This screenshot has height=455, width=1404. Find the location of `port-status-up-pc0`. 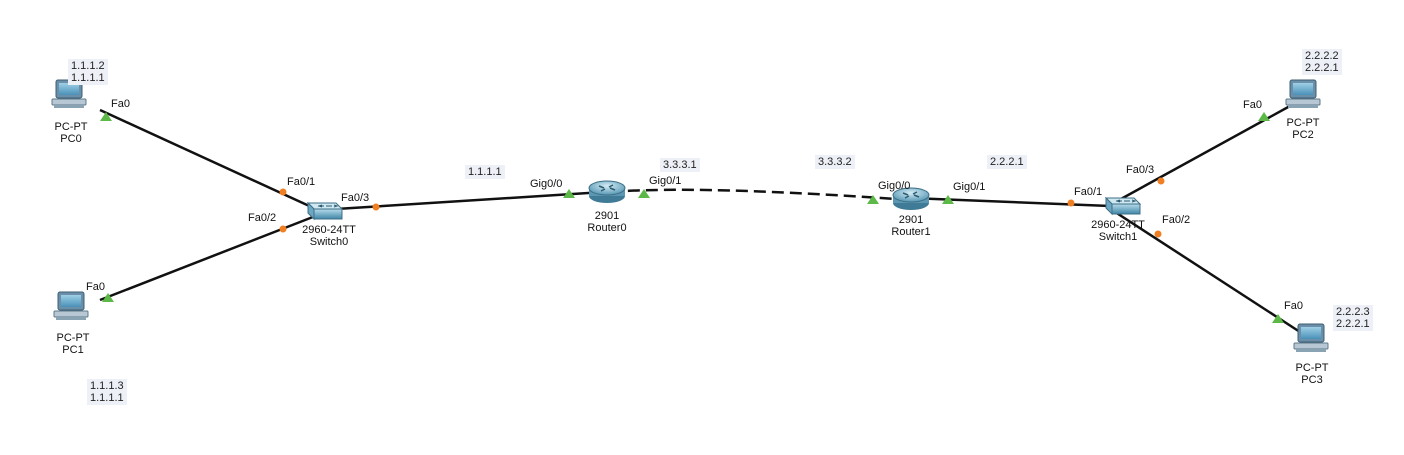

port-status-up-pc0 is located at coordinates (106, 116).